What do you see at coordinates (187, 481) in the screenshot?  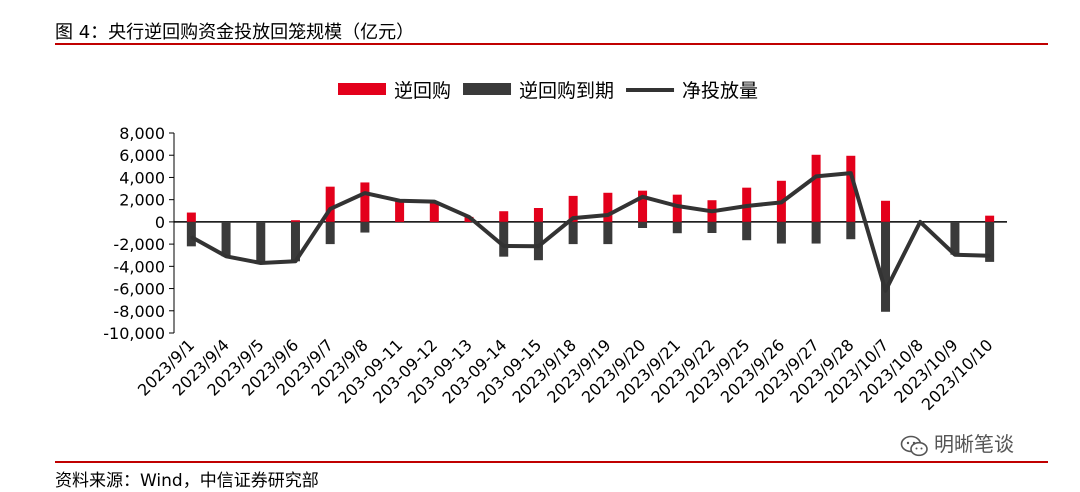 I see `source-note: 资料来源：Wind，中信证券研究部` at bounding box center [187, 481].